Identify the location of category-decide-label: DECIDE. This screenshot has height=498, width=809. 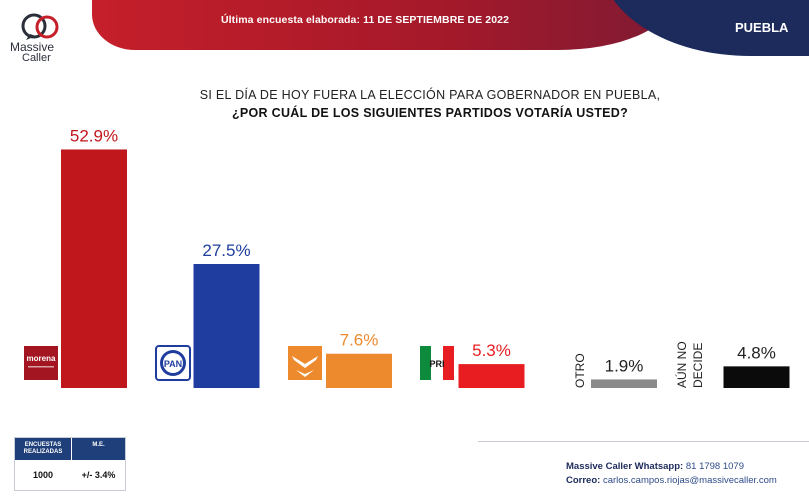
(698, 365).